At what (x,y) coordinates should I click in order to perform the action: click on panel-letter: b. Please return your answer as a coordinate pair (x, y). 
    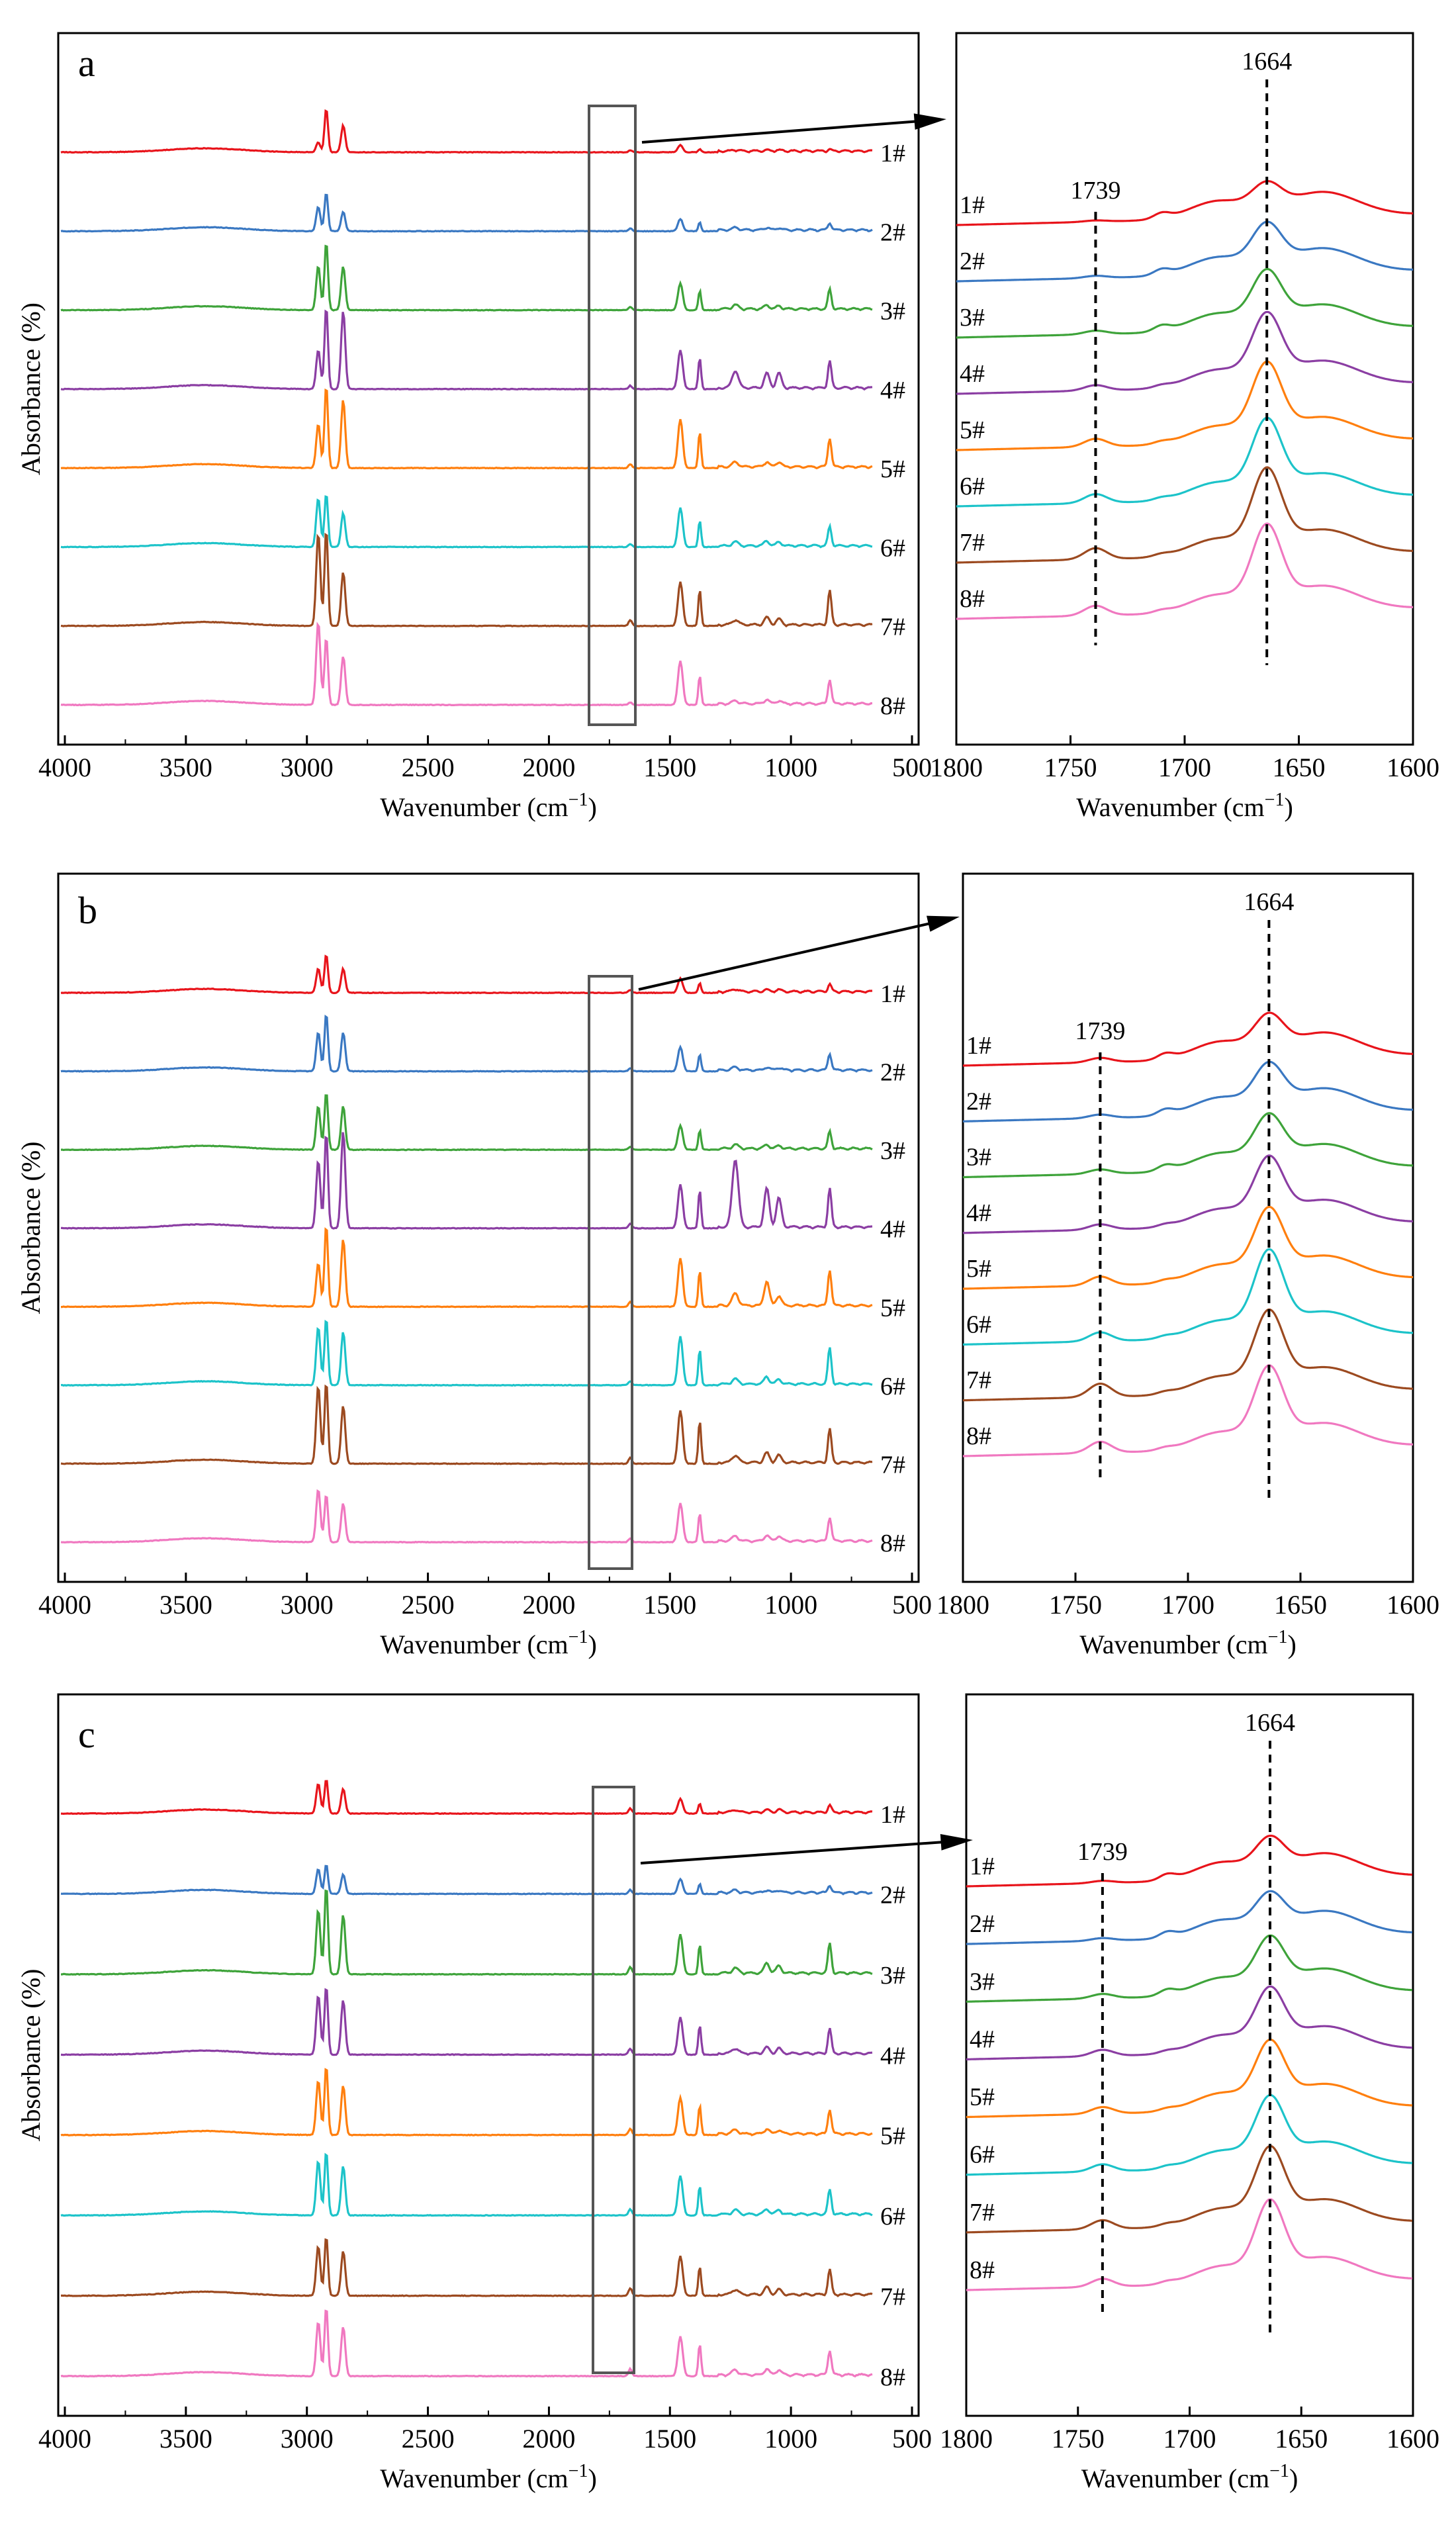
    Looking at the image, I should click on (87, 910).